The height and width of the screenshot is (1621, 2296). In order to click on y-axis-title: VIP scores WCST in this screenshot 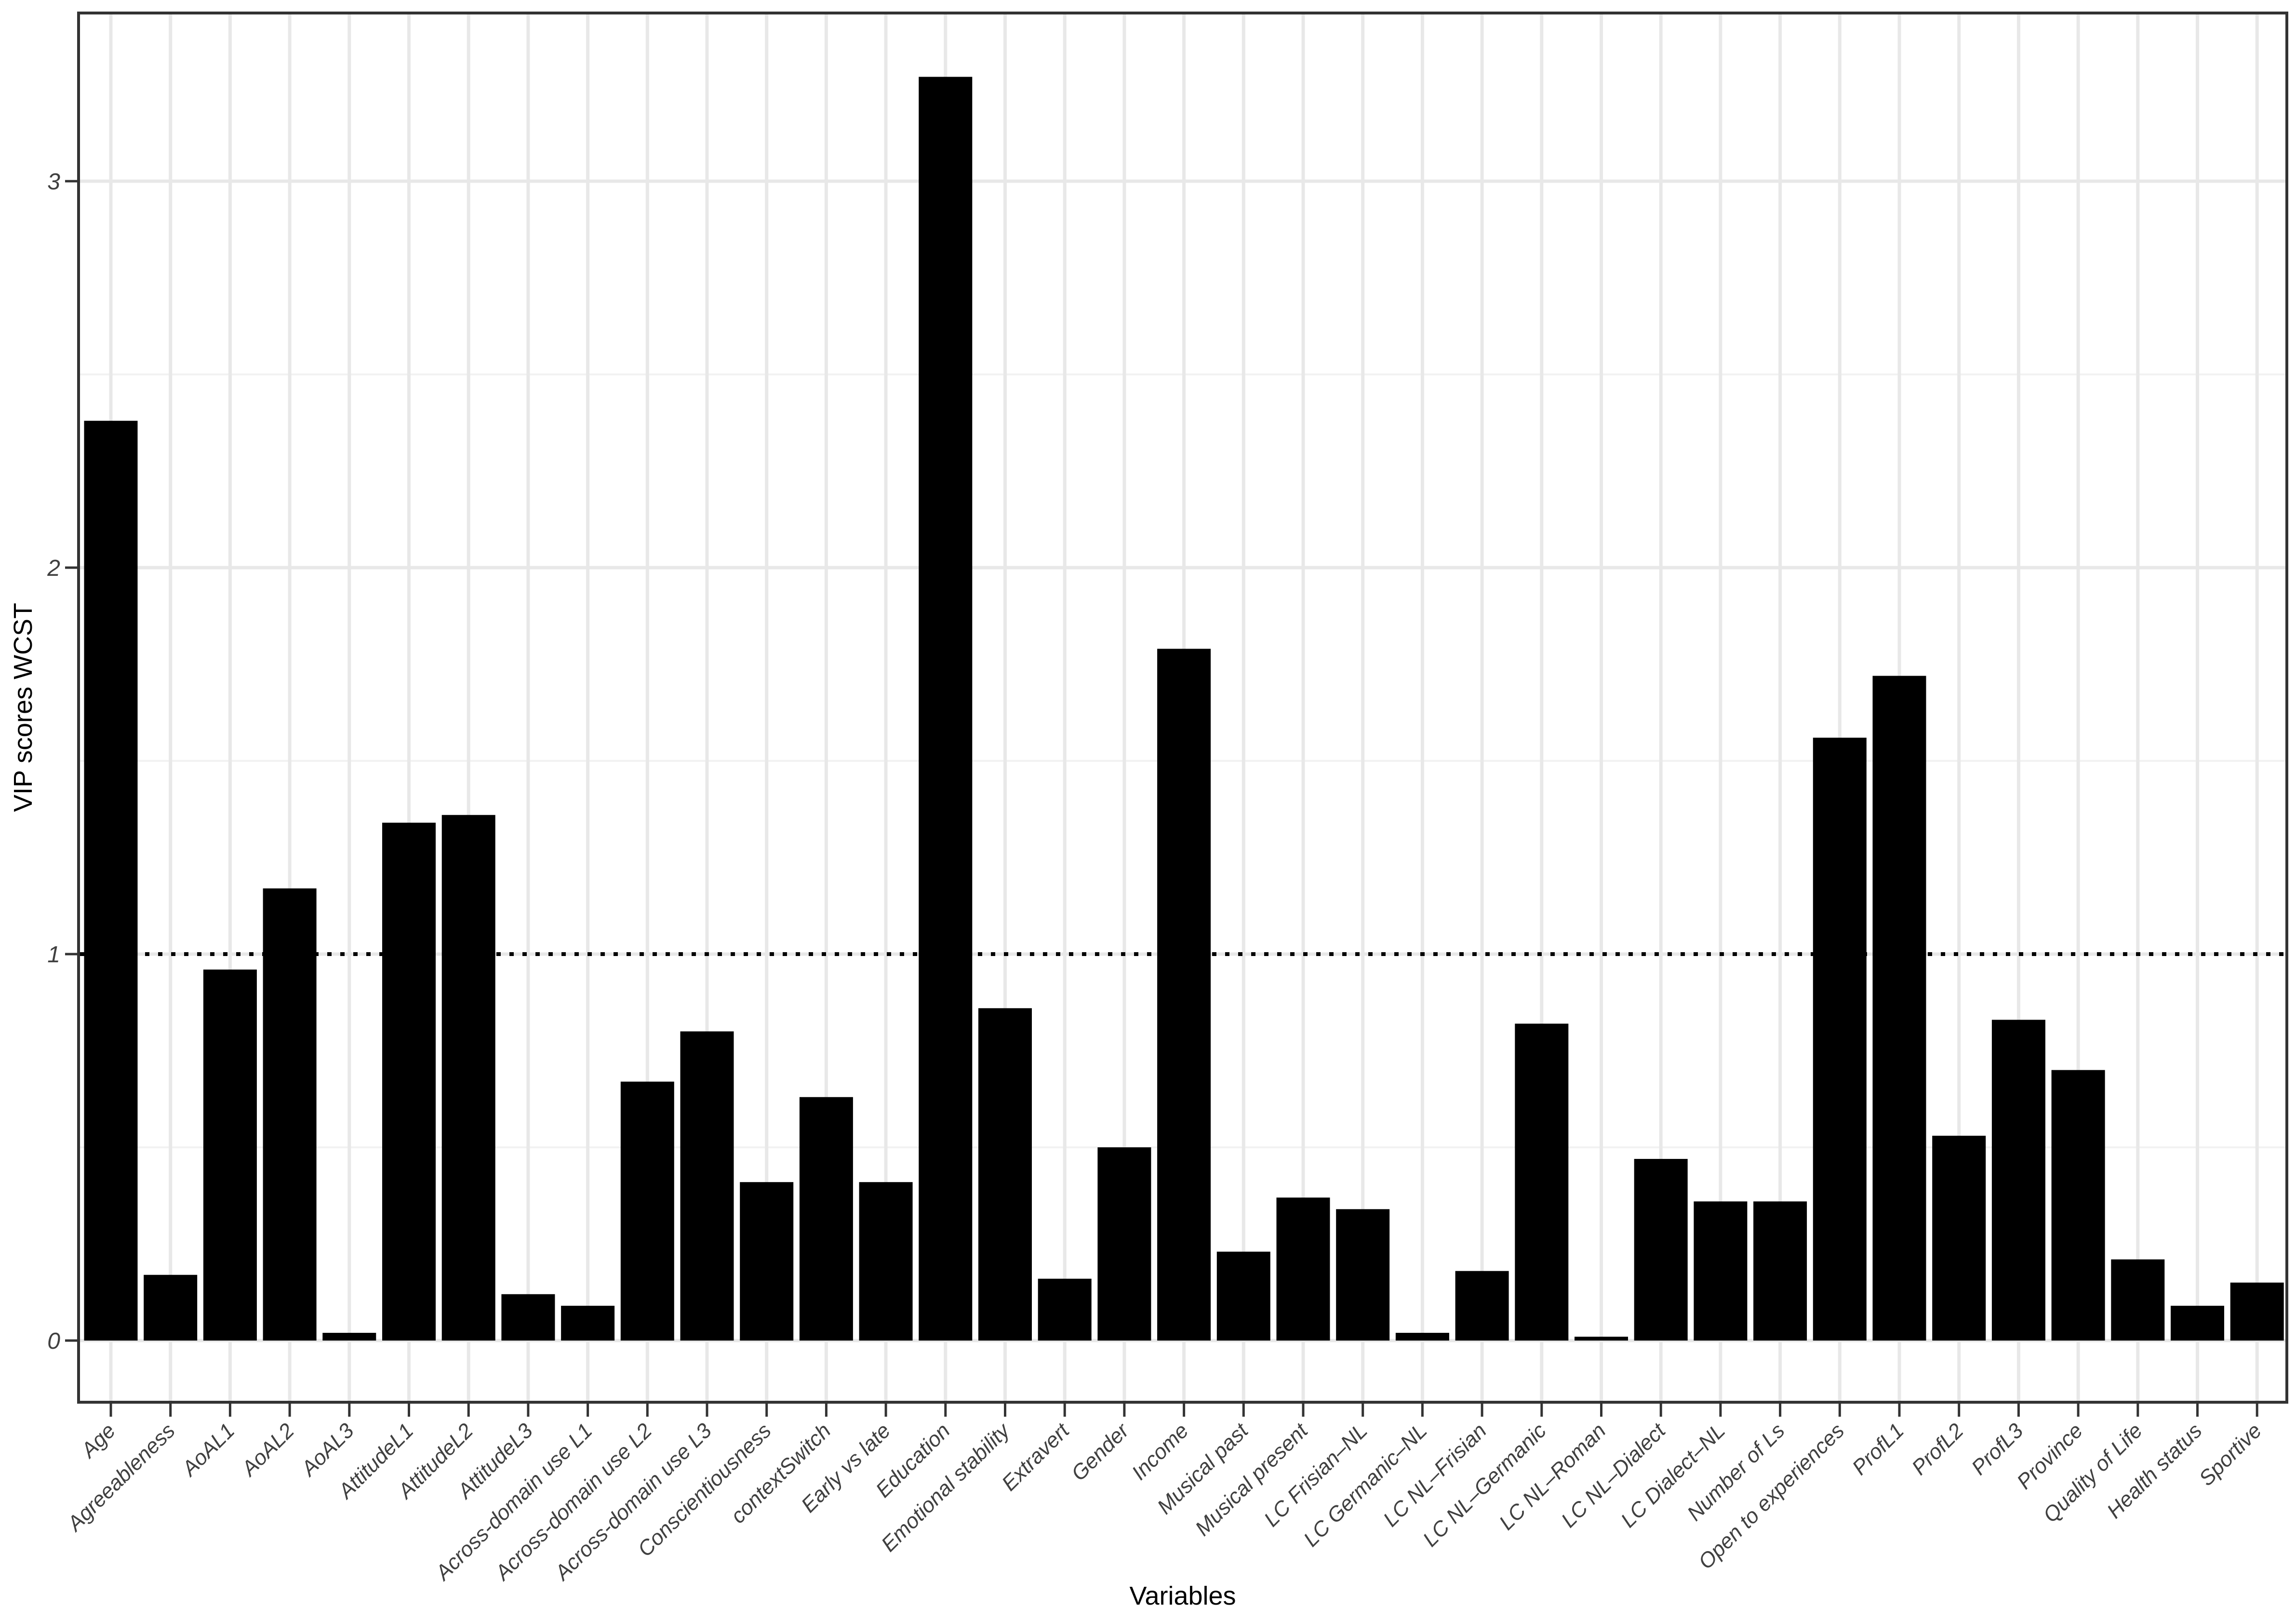, I will do `click(23, 707)`.